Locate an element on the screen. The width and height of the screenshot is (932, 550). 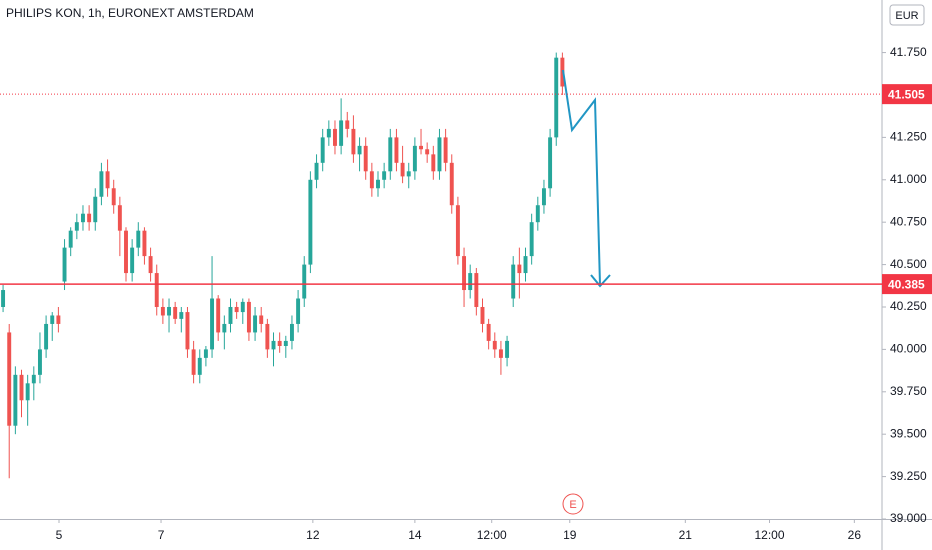
price-label: 41.505 is located at coordinates (906, 94).